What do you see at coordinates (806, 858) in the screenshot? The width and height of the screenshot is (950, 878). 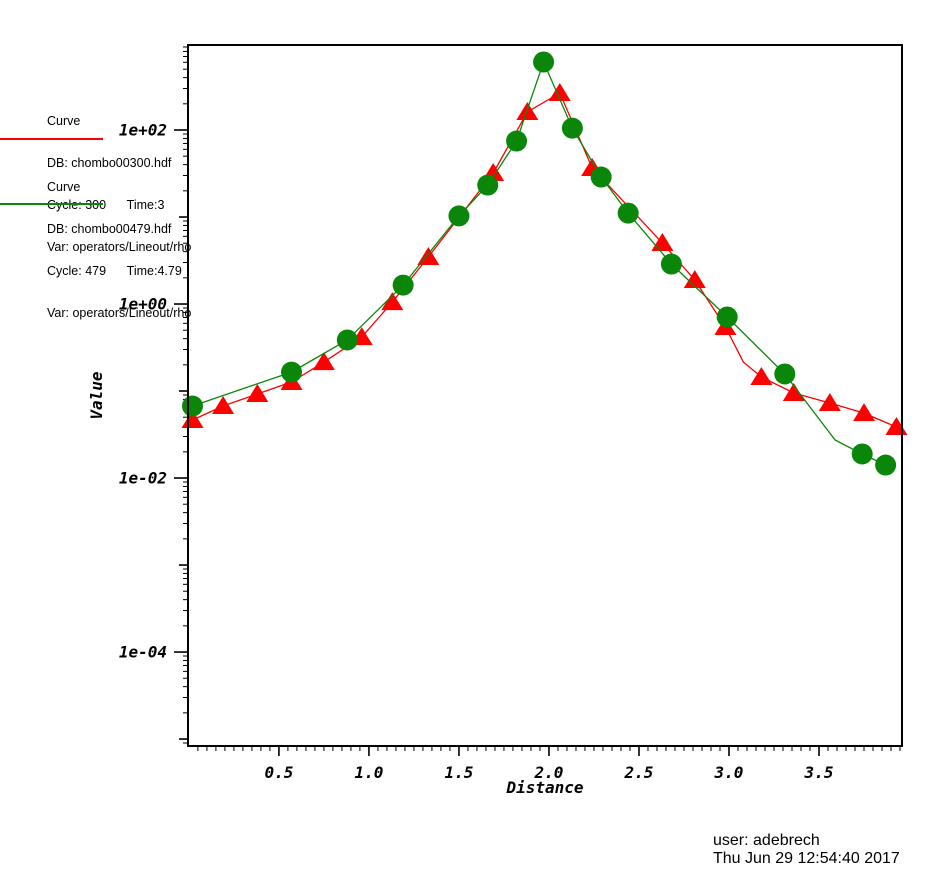 I see `footer-date-text: Thu Jun 29 12:54:40 2017` at bounding box center [806, 858].